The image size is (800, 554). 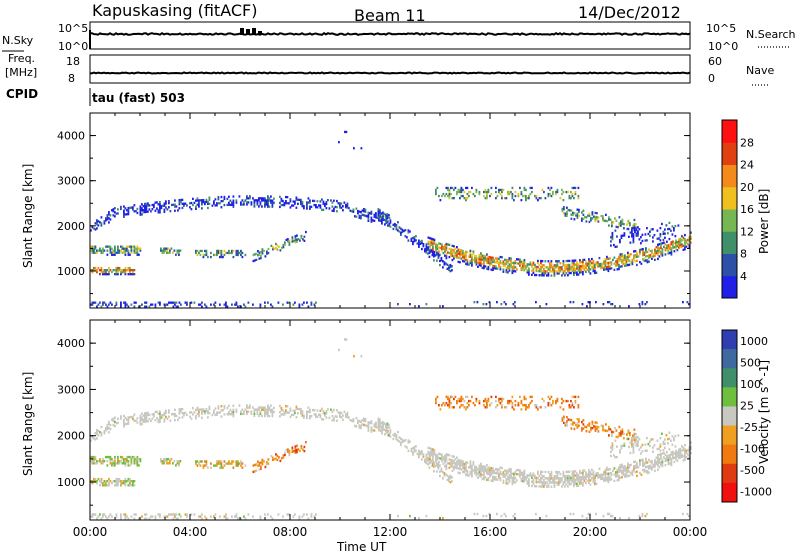 I want to click on noise-right-tick-bottom: 10^0, so click(x=723, y=46).